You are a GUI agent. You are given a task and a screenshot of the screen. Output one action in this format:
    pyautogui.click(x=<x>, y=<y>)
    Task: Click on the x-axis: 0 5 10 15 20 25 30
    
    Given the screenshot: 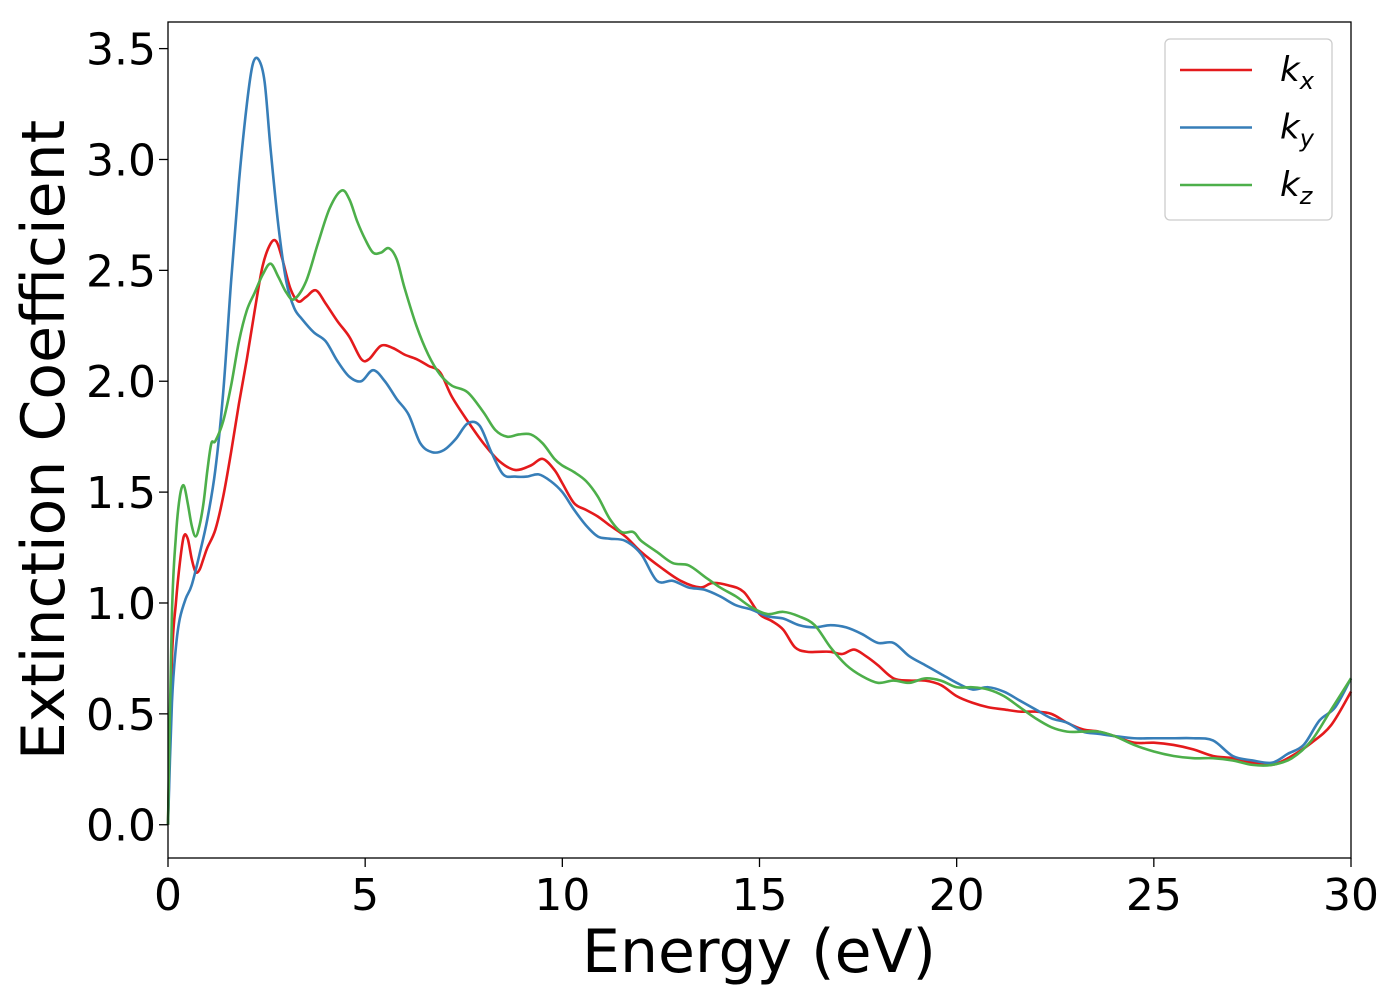 What is the action you would take?
    pyautogui.click(x=766, y=889)
    